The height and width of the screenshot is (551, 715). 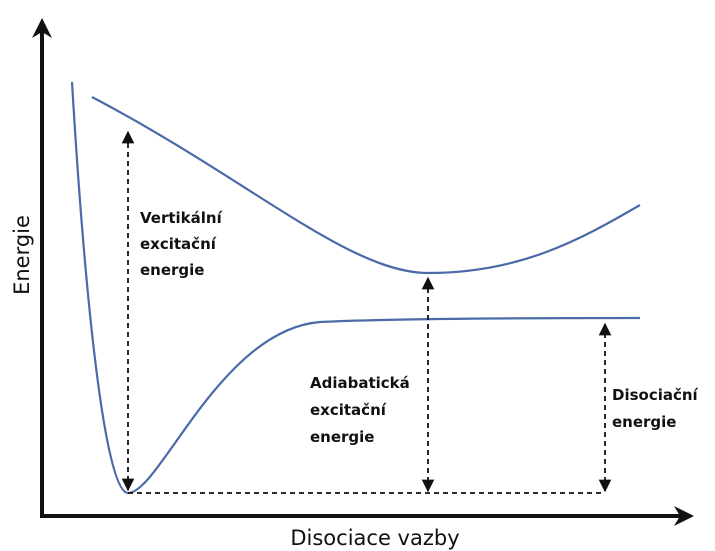 What do you see at coordinates (22, 255) in the screenshot?
I see `y-axis-label: Energie` at bounding box center [22, 255].